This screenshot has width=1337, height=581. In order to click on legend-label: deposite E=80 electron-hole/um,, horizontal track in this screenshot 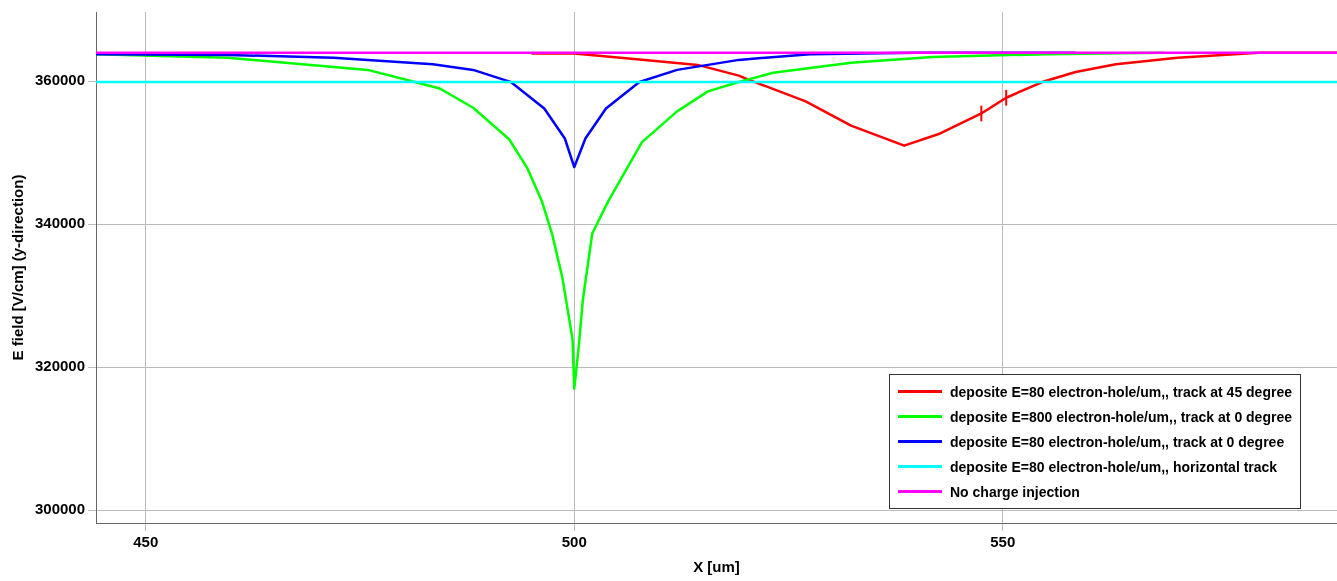, I will do `click(1114, 466)`.